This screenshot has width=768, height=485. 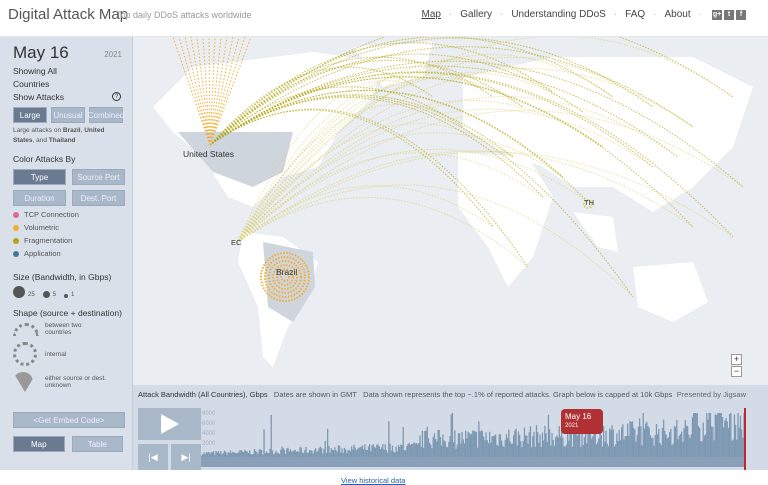 I want to click on presented-by: Presented by Jigsaw, so click(x=711, y=394).